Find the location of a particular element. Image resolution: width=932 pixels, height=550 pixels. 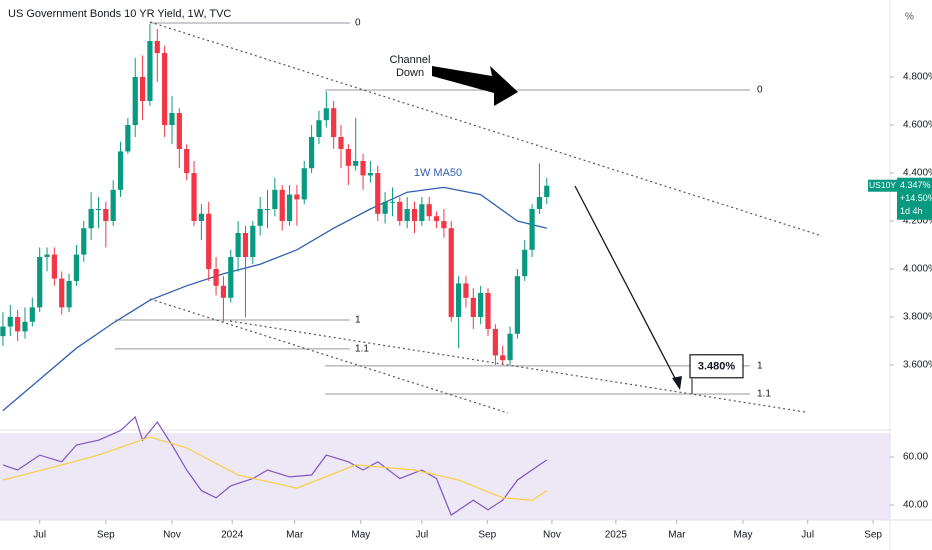

chart-title: US Government Bonds 10 YR Yield, 1W, TVC is located at coordinates (119, 14).